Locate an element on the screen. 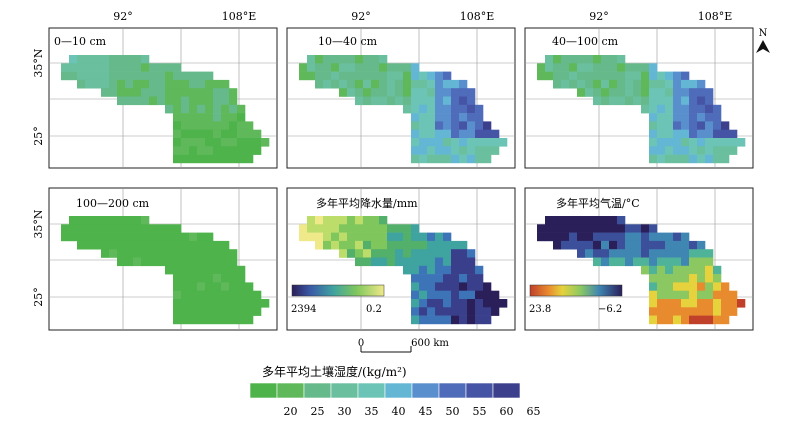 Image resolution: width=800 pixels, height=428 pixels. lon-label-92: 92° is located at coordinates (361, 16).